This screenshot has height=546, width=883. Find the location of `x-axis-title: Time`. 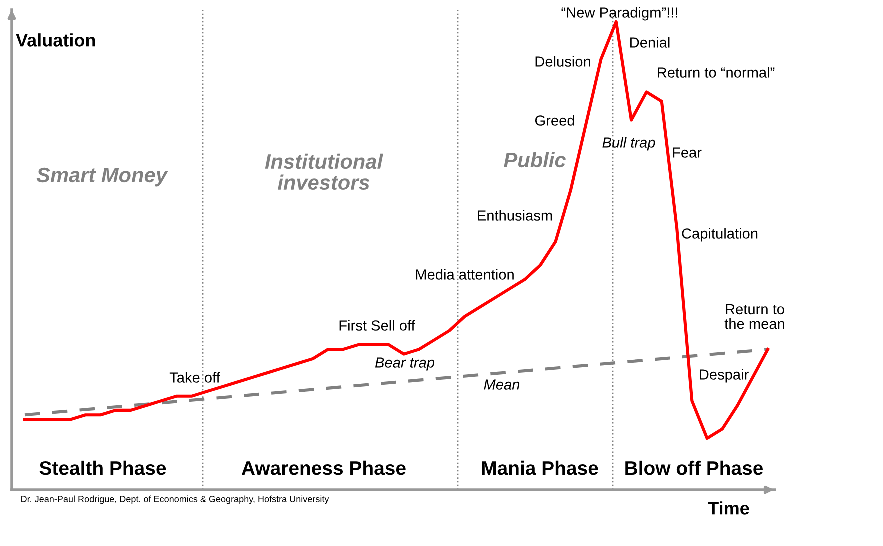

x-axis-title: Time is located at coordinates (729, 508).